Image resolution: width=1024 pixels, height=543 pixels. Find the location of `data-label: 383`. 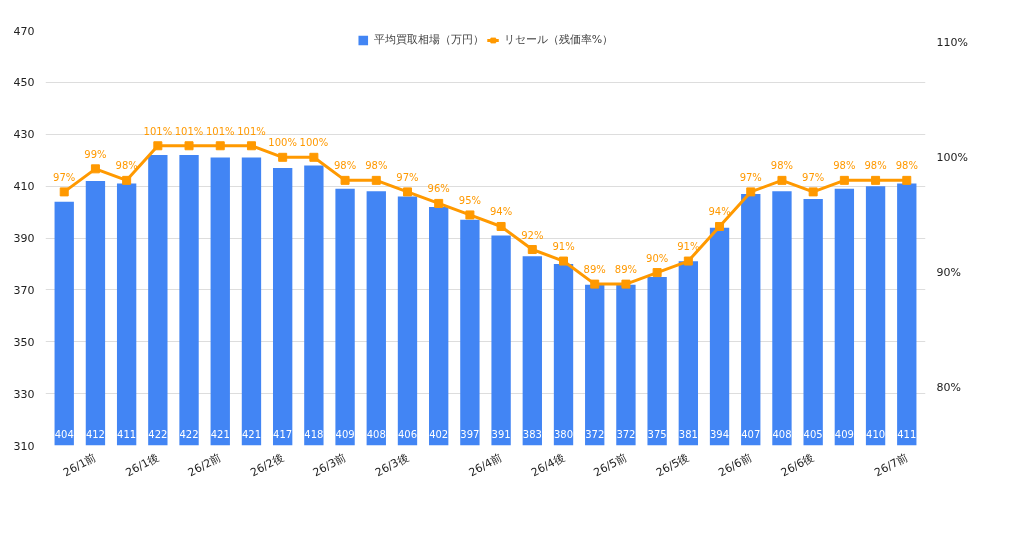

data-label: 383 is located at coordinates (532, 434).